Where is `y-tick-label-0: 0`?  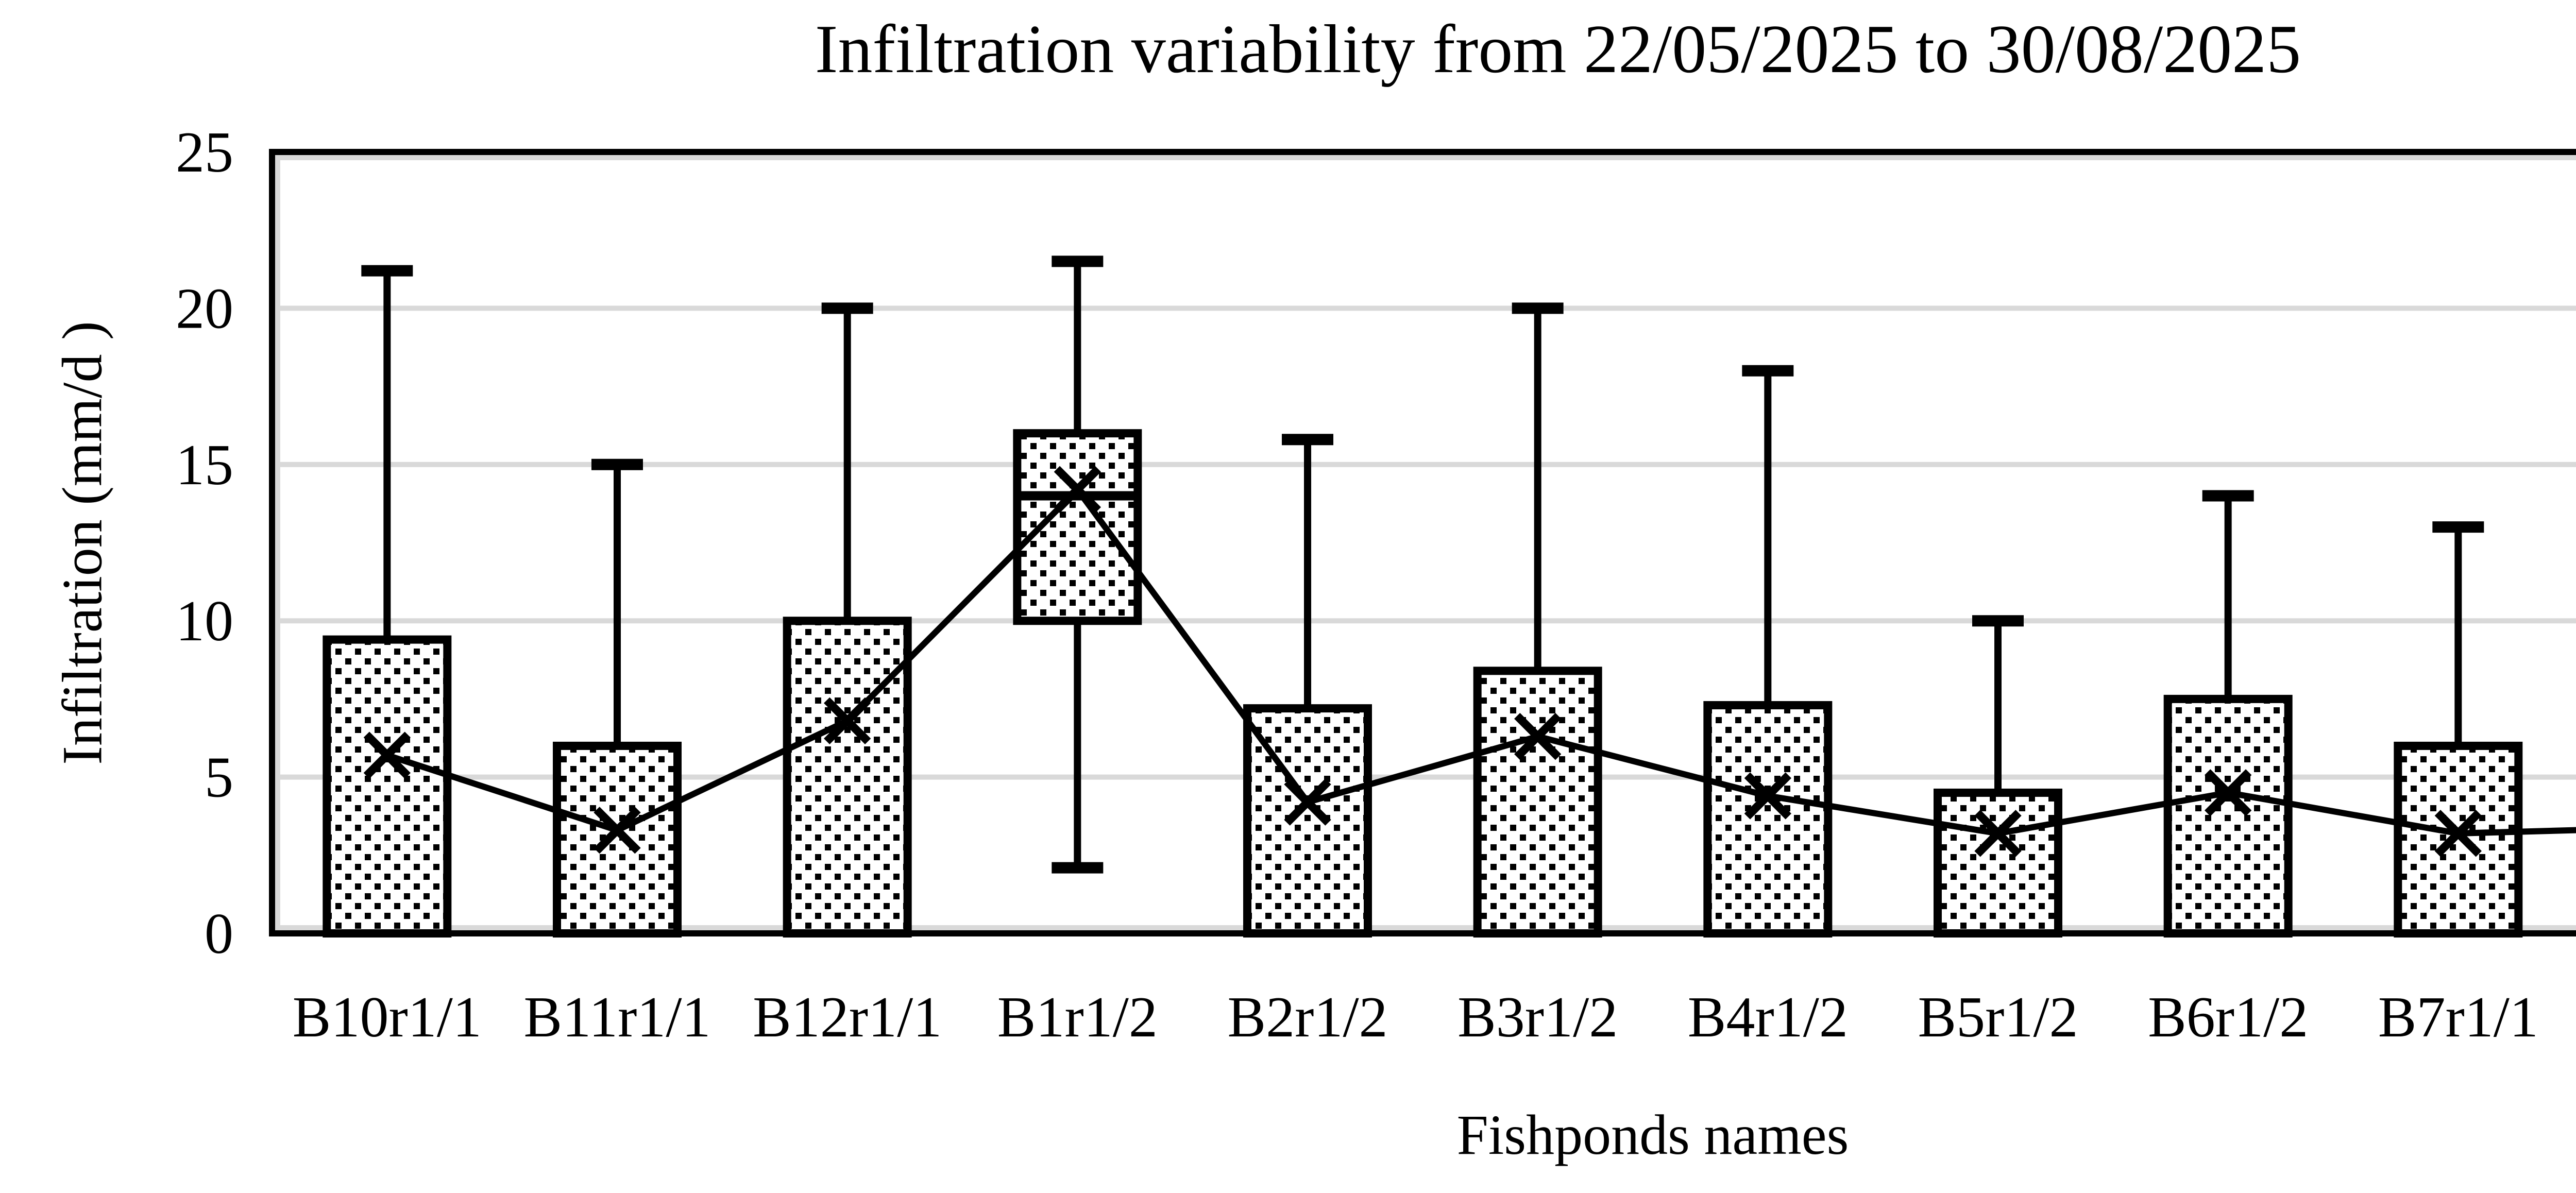
y-tick-label-0: 0 is located at coordinates (219, 934).